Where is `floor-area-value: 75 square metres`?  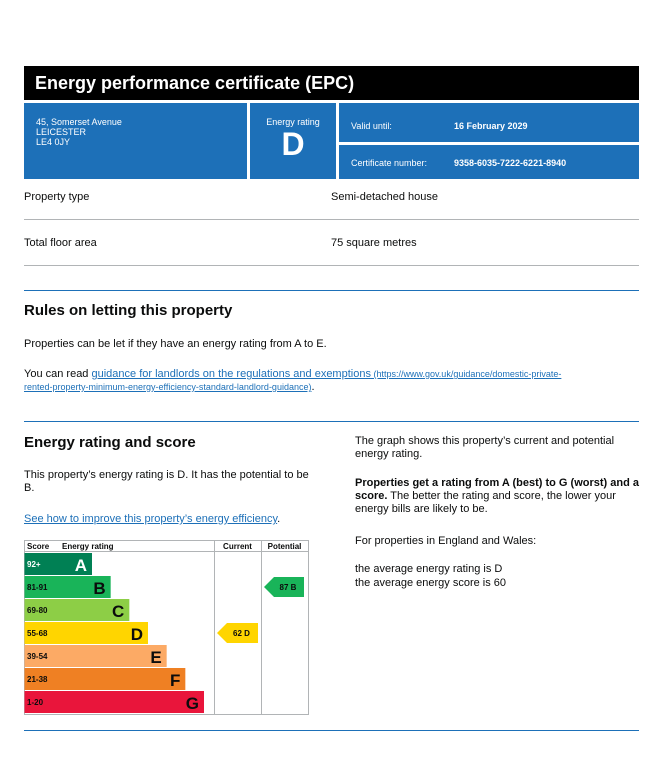 floor-area-value: 75 square metres is located at coordinates (374, 243).